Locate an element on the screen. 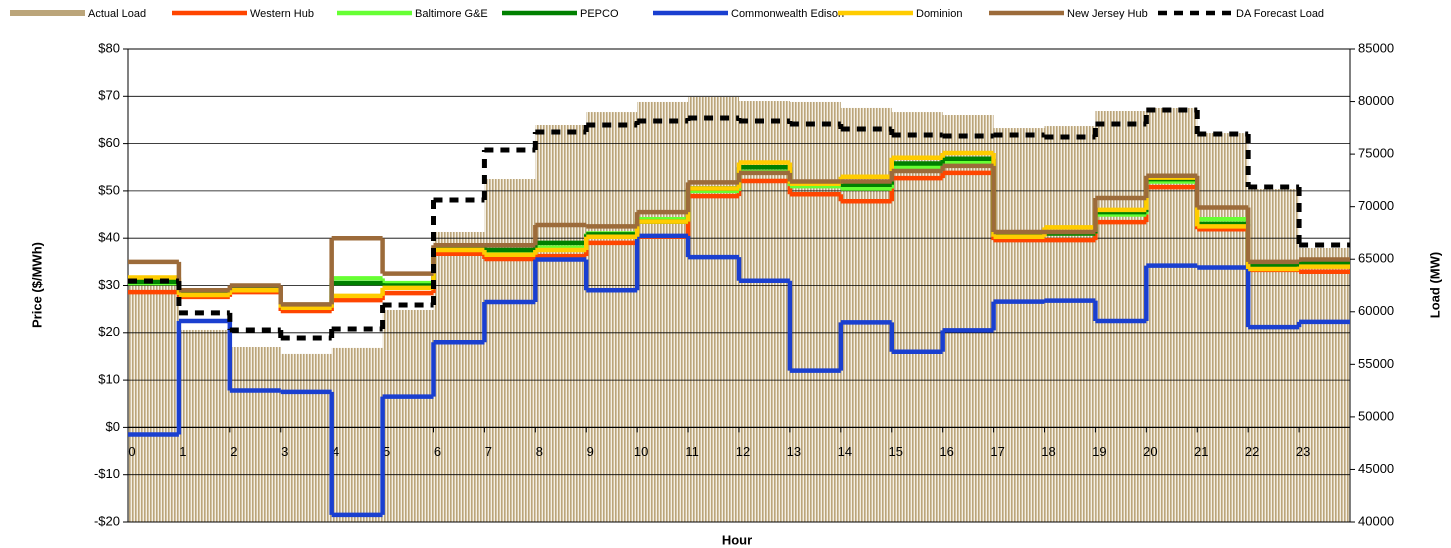 The image size is (1451, 548). y2-tick-label: 70000 is located at coordinates (1376, 205).